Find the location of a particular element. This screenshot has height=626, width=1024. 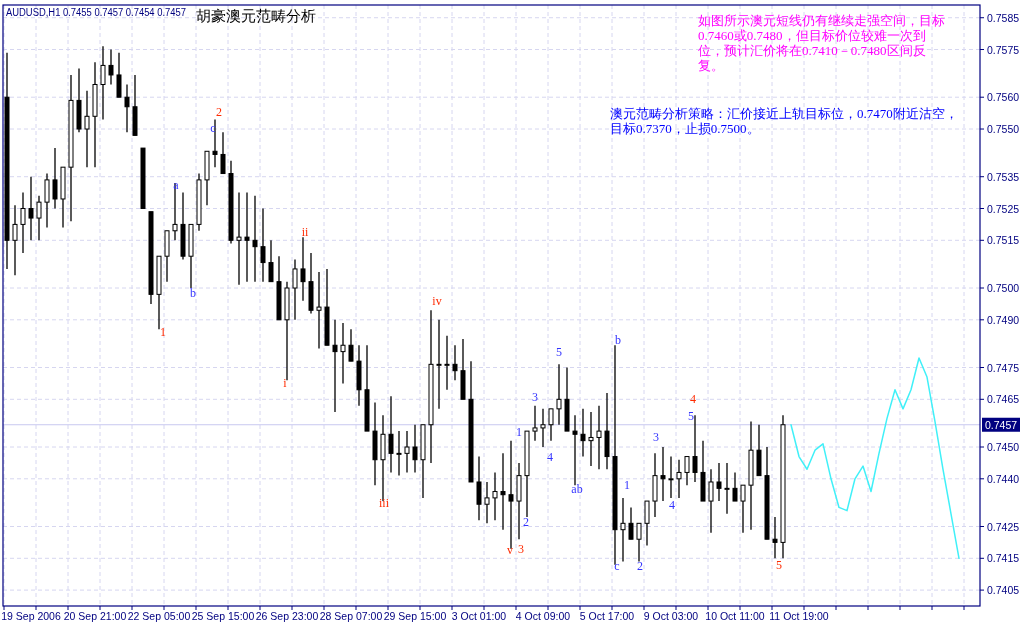

y-tick-label: 0.7490 is located at coordinates (1003, 319).